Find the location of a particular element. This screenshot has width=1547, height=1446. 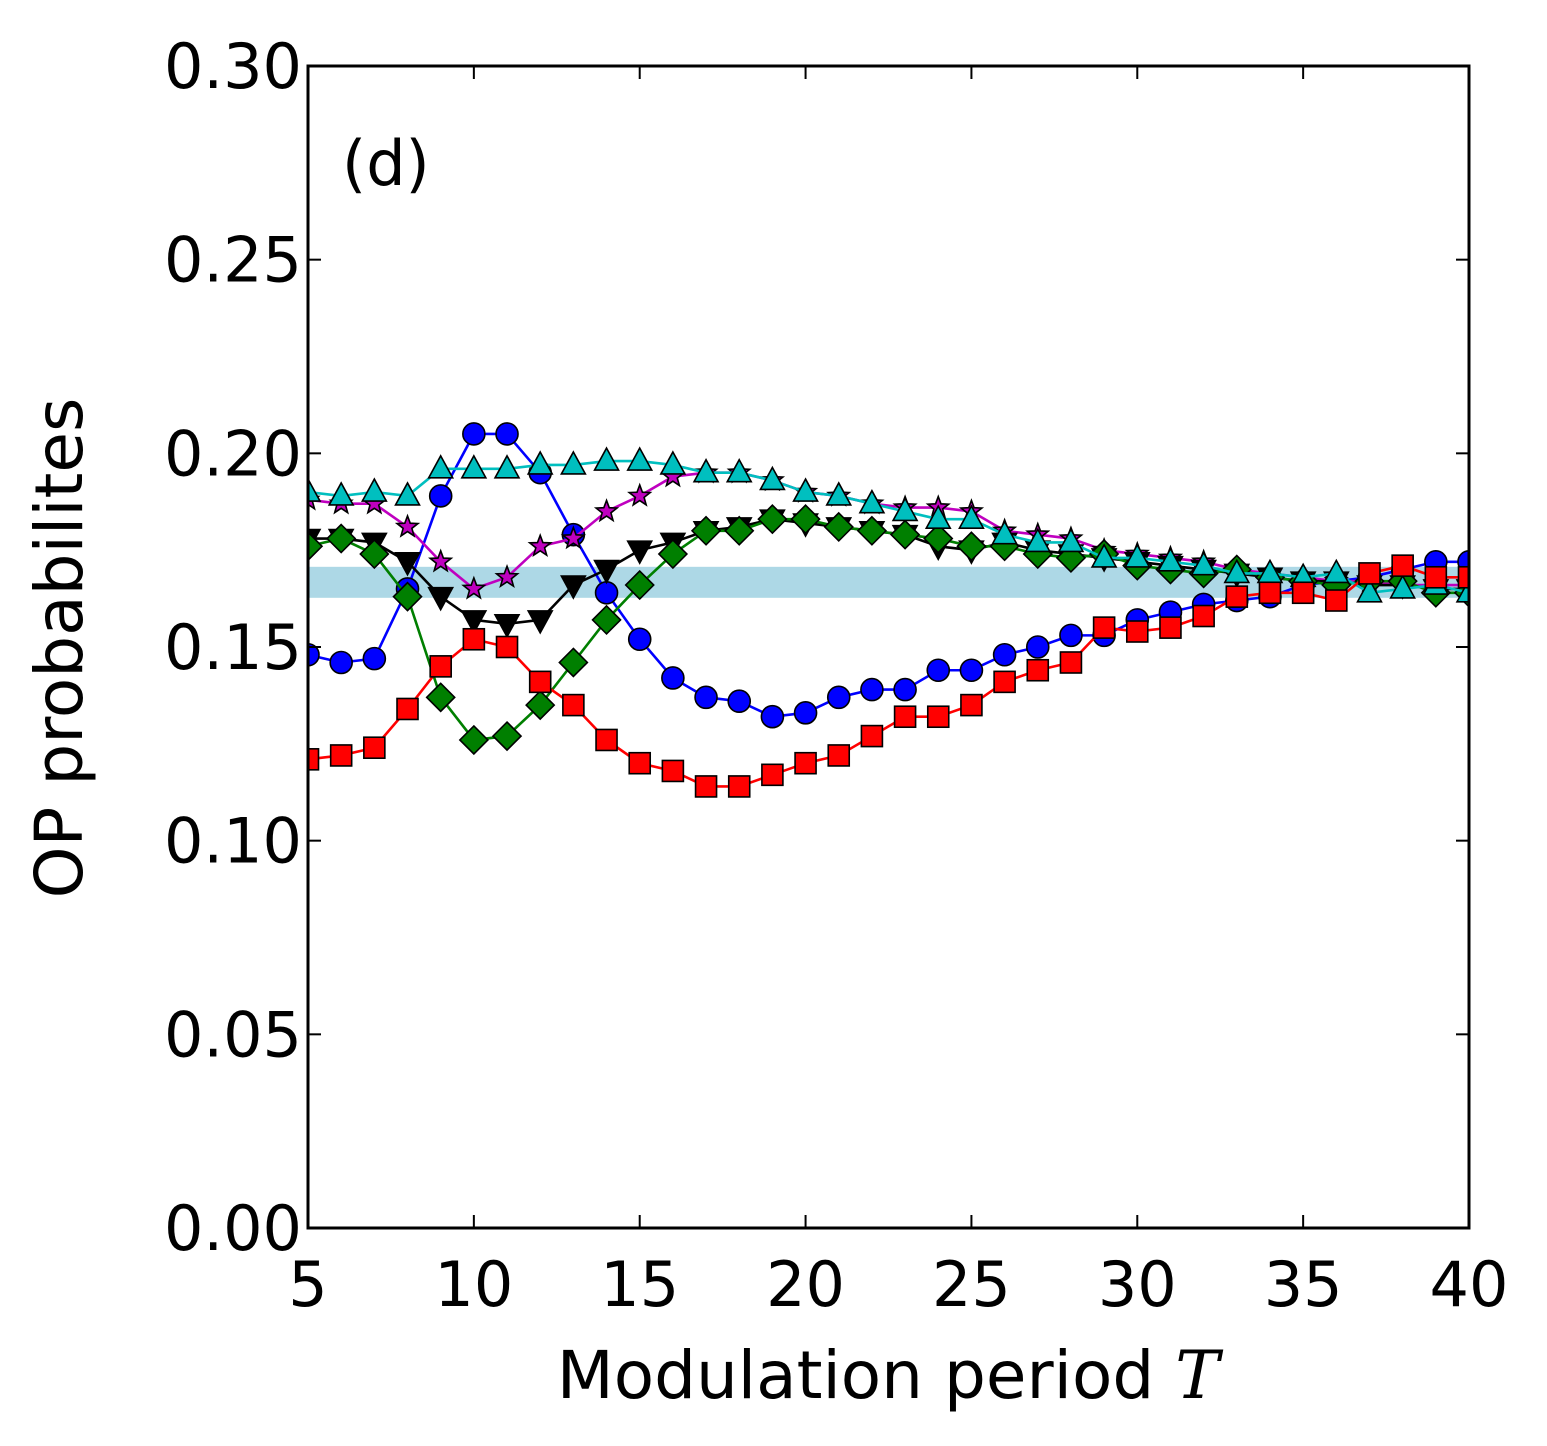

y-axis-label: OP probabilites is located at coordinates (59, 648).